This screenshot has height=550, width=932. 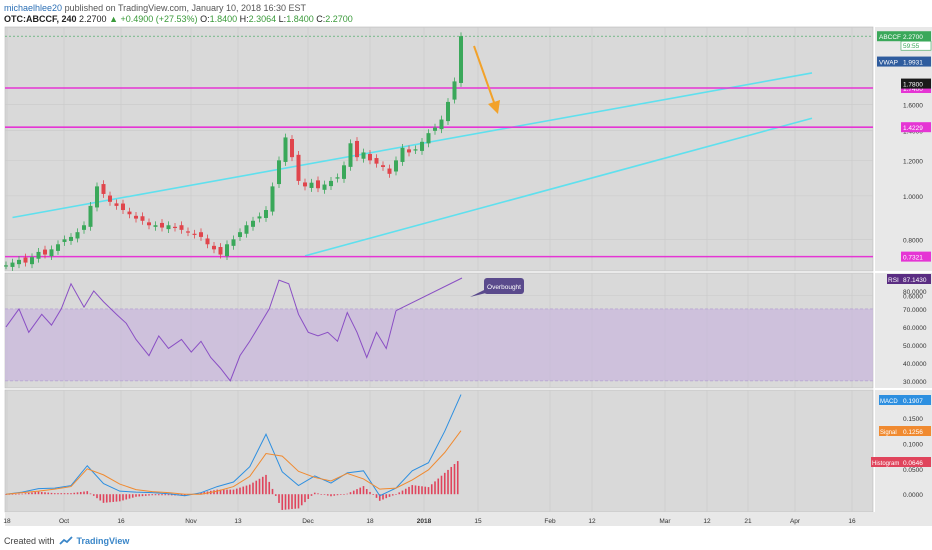 What do you see at coordinates (300, 19) in the screenshot?
I see `low-value: 1.8400` at bounding box center [300, 19].